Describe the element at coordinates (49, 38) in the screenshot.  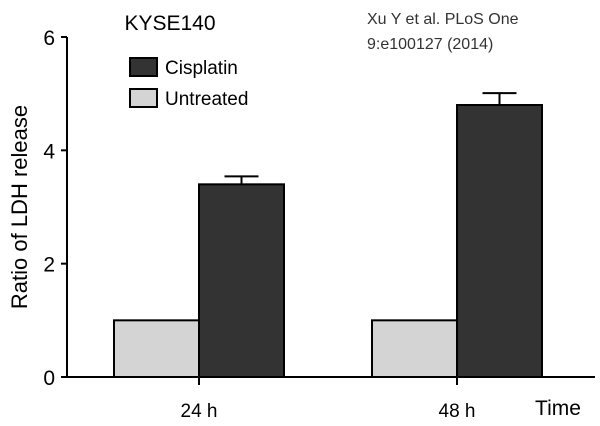
I see `y-tick-label: 6` at that location.